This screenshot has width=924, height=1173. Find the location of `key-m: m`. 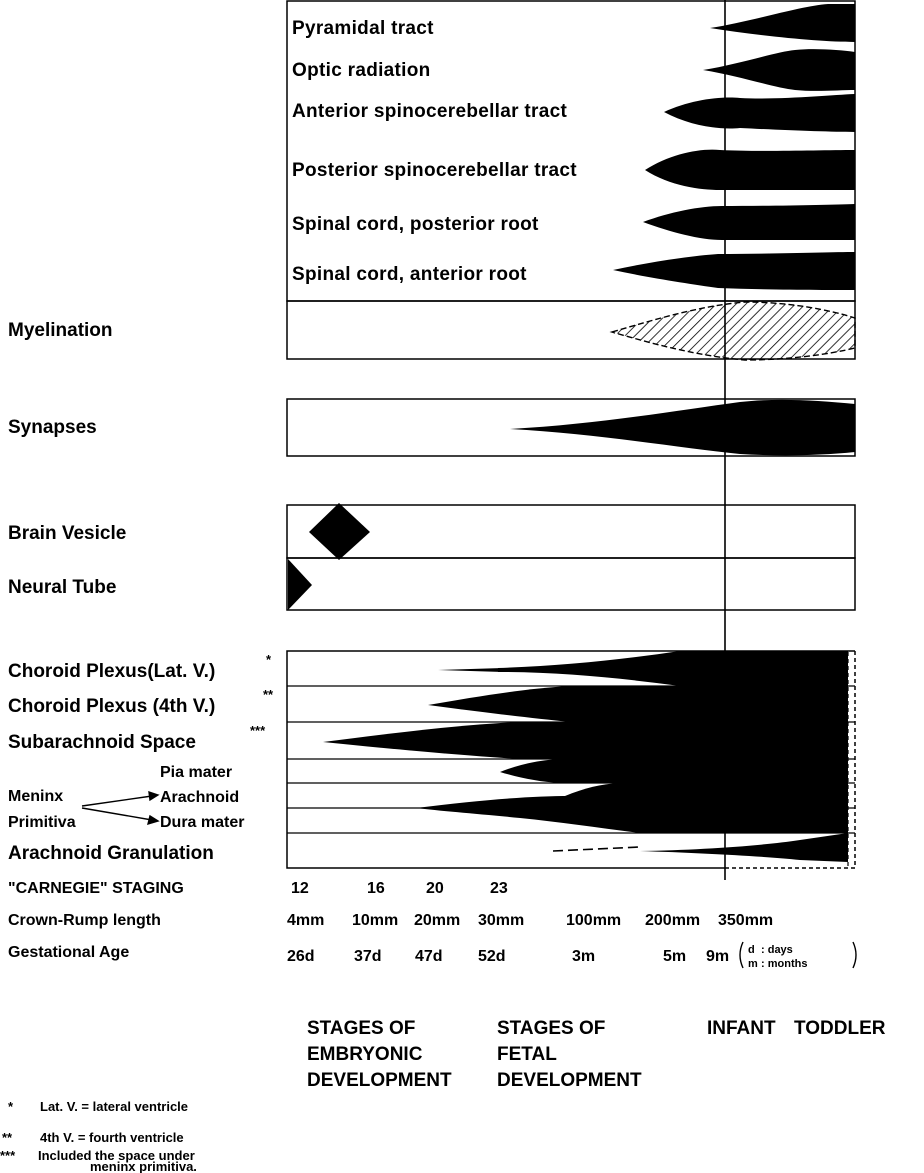

key-m: m is located at coordinates (753, 964).